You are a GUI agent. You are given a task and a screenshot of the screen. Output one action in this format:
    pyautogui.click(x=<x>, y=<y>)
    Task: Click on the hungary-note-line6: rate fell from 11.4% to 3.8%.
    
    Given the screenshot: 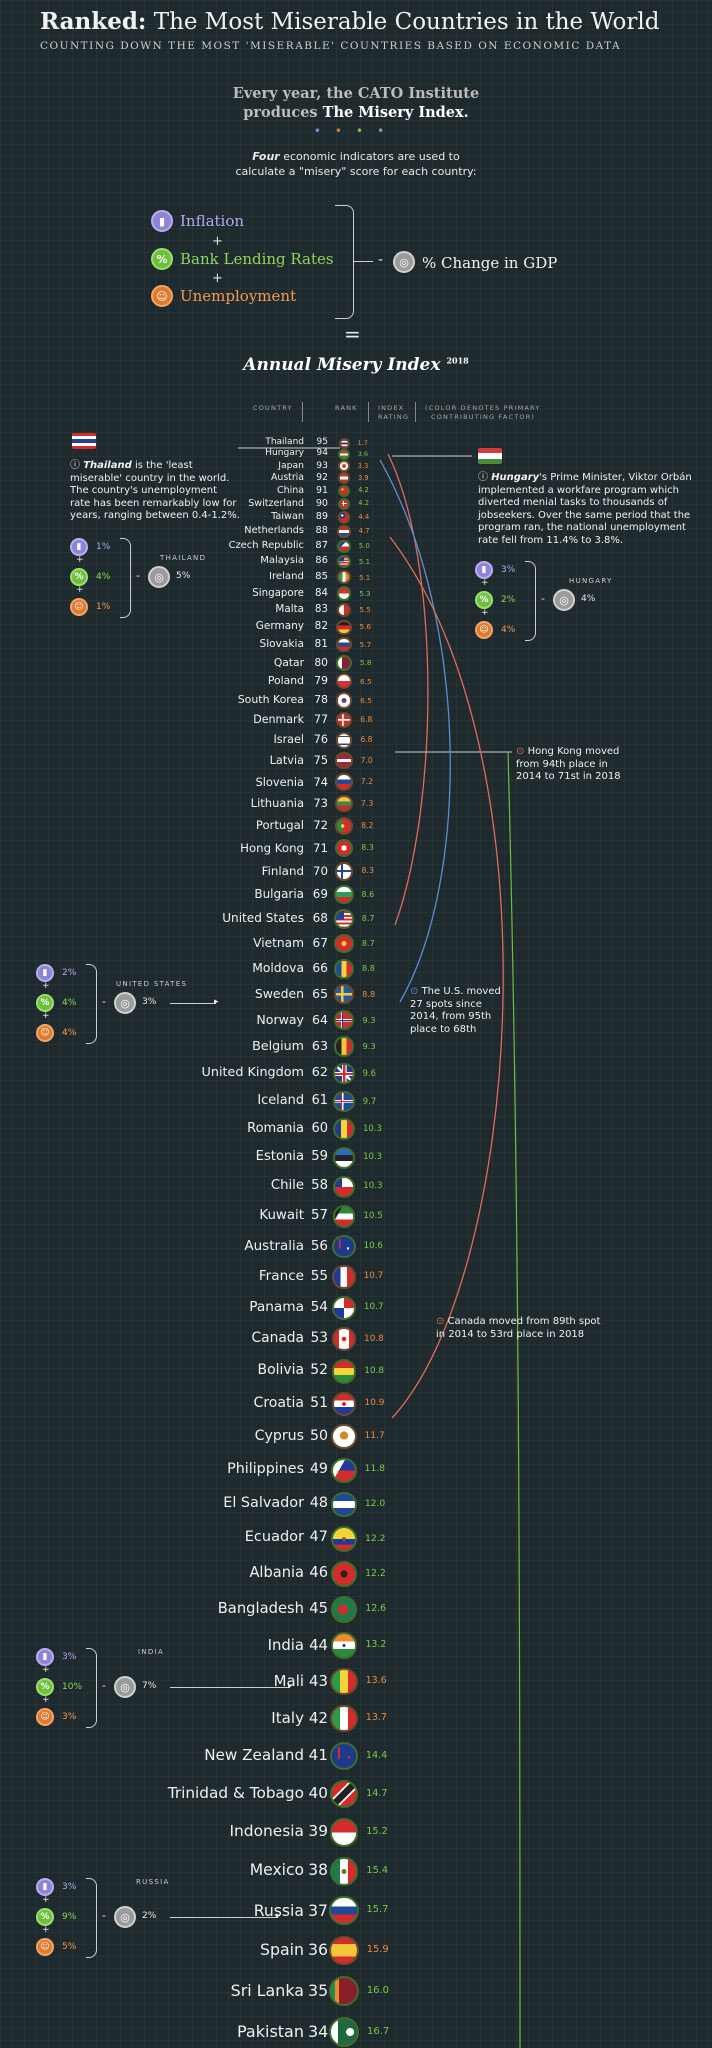 What is the action you would take?
    pyautogui.click(x=551, y=540)
    